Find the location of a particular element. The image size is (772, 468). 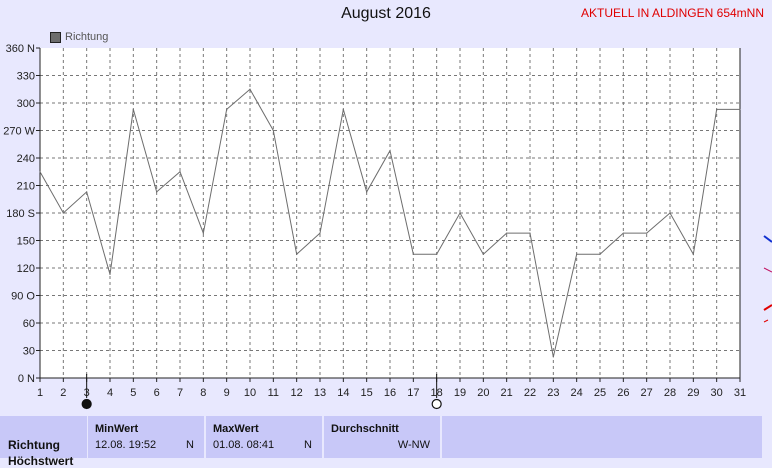

new-moon-icon is located at coordinates (86, 404).